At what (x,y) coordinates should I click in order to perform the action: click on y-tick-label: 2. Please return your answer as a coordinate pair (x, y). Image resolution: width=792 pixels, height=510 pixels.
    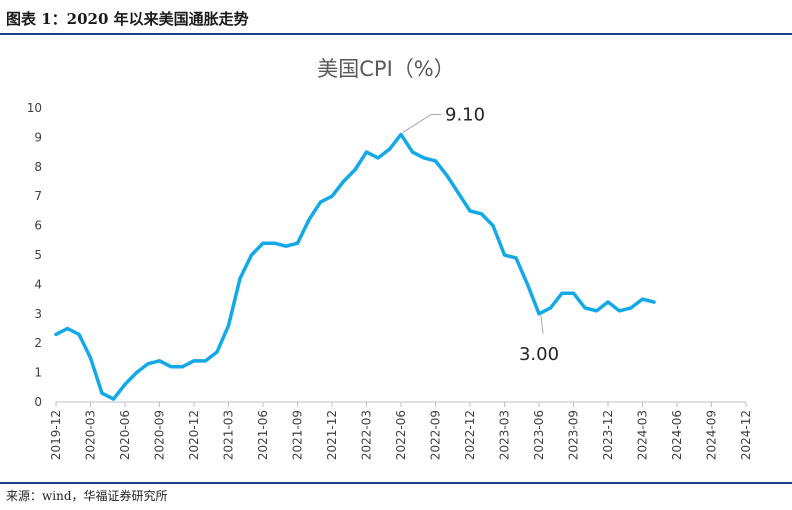
    Looking at the image, I should click on (38, 343).